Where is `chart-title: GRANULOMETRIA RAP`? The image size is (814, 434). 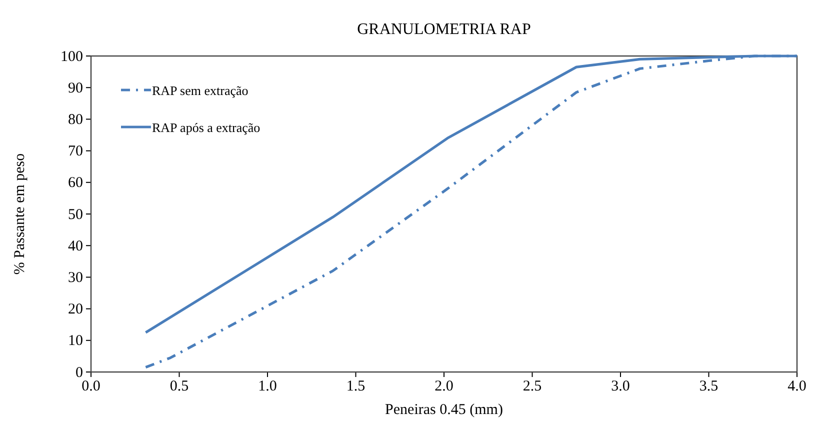
chart-title: GRANULOMETRIA RAP is located at coordinates (444, 29).